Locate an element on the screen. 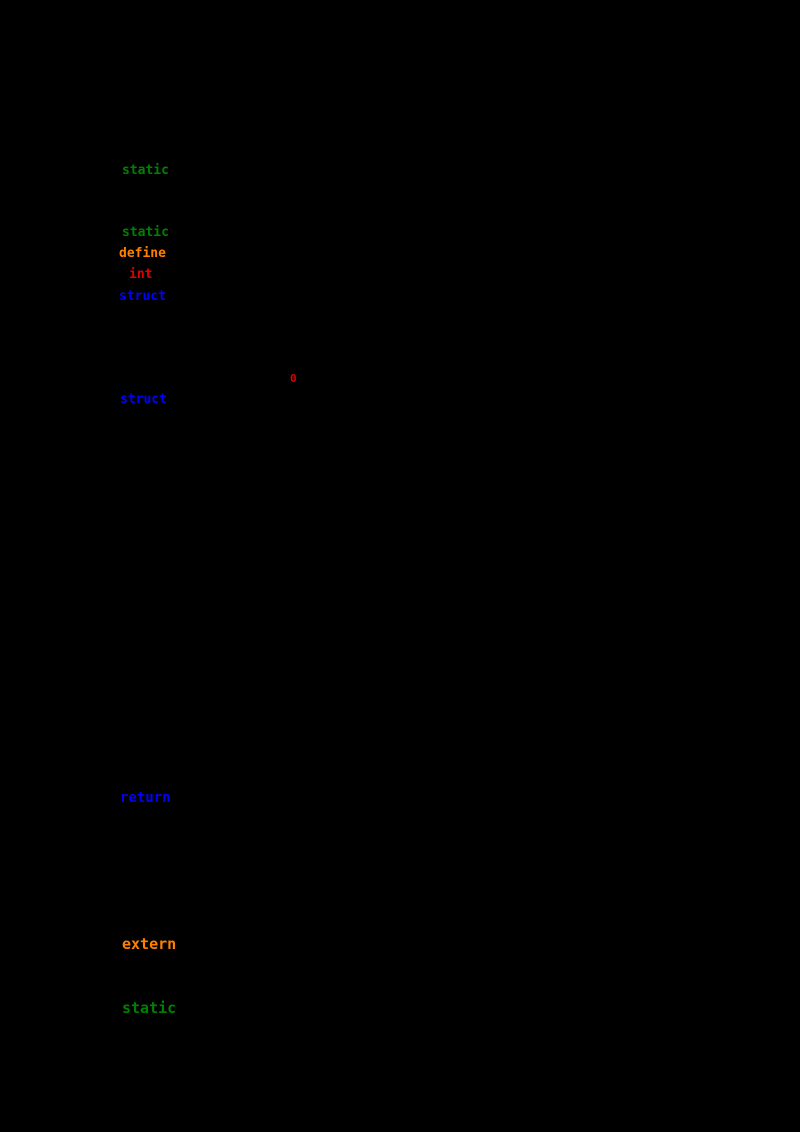 The image size is (800, 1132). code-token: 0 is located at coordinates (293, 378).